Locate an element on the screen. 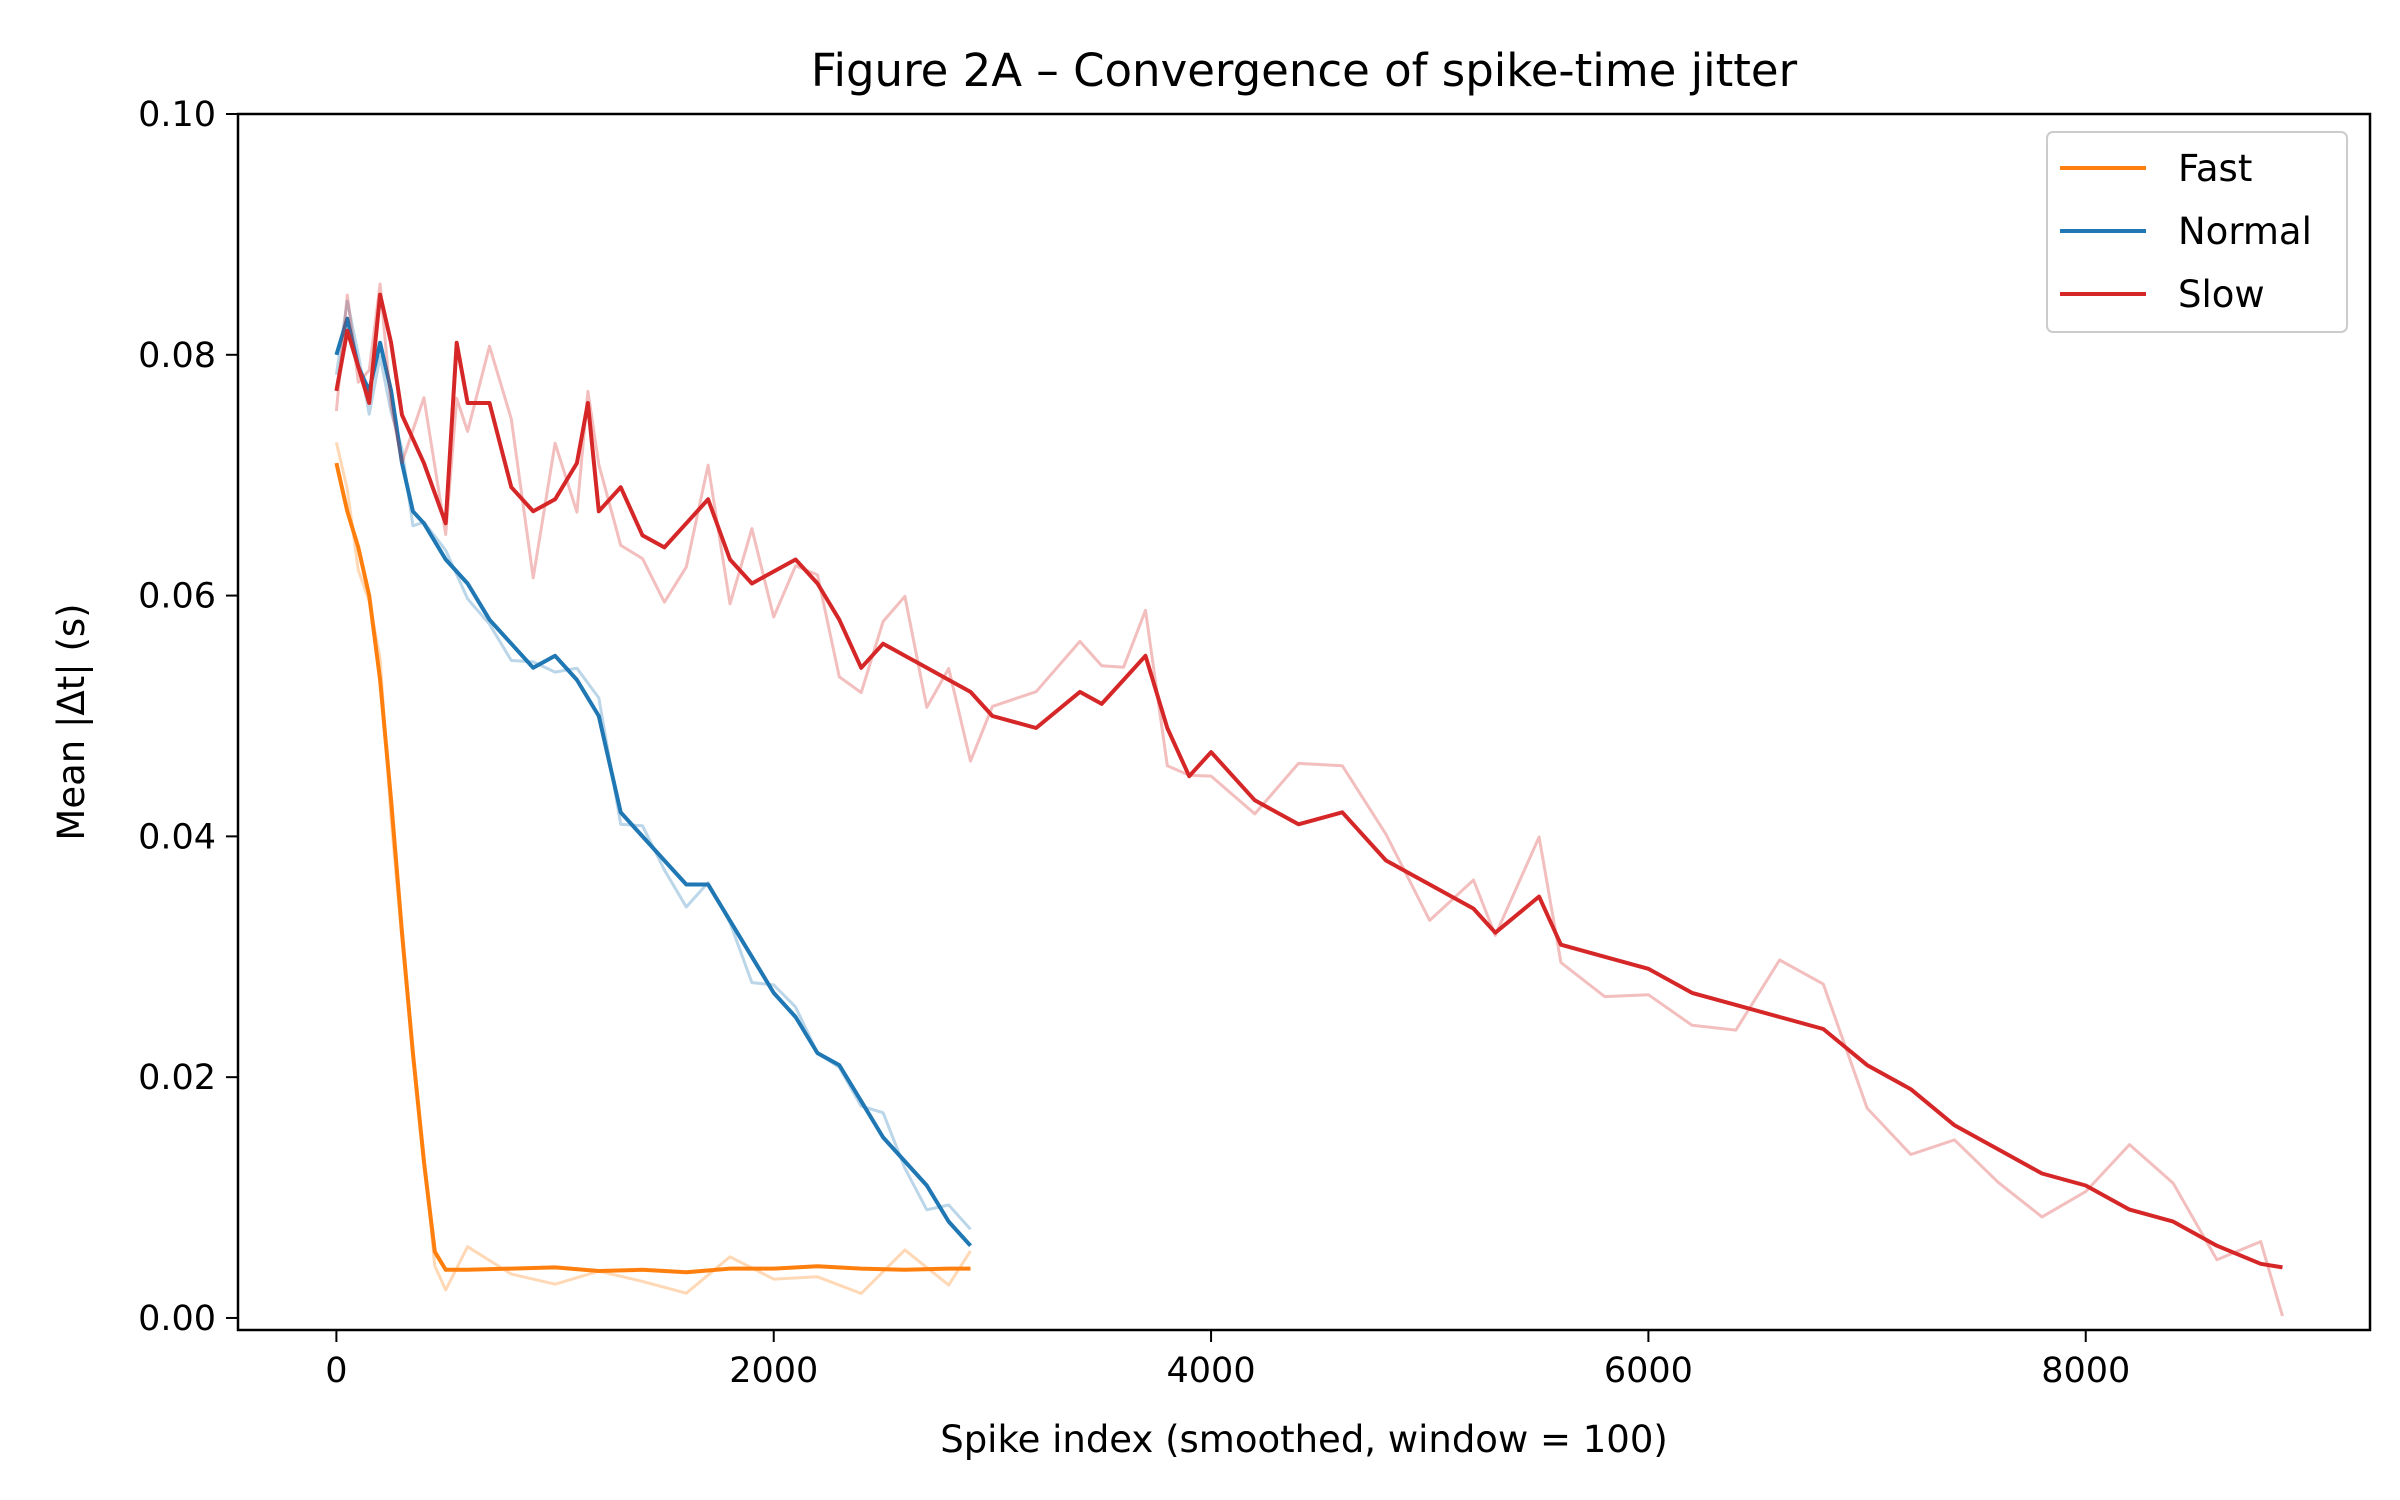 This screenshot has height=1500, width=2400. x-tick-label: 0 is located at coordinates (336, 1371).